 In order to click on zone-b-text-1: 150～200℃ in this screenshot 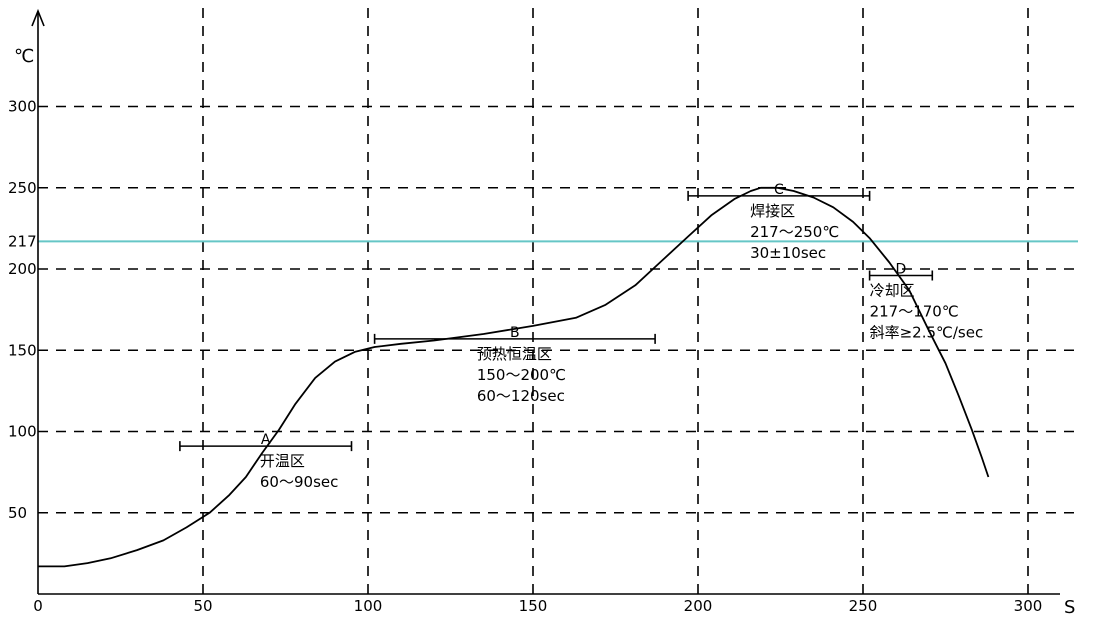, I will do `click(521, 375)`.